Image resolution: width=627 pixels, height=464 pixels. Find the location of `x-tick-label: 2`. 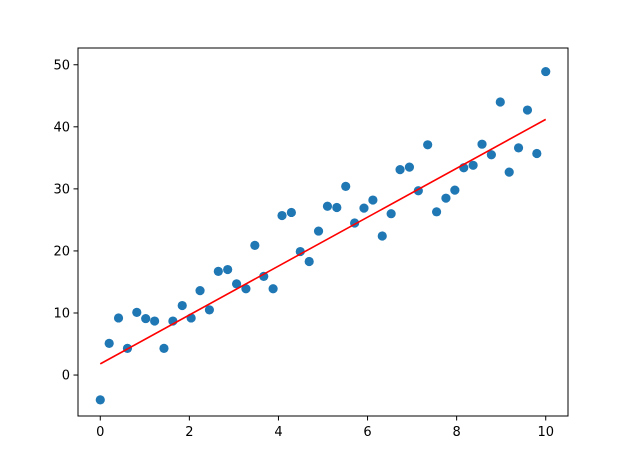

x-tick-label: 2 is located at coordinates (189, 432).